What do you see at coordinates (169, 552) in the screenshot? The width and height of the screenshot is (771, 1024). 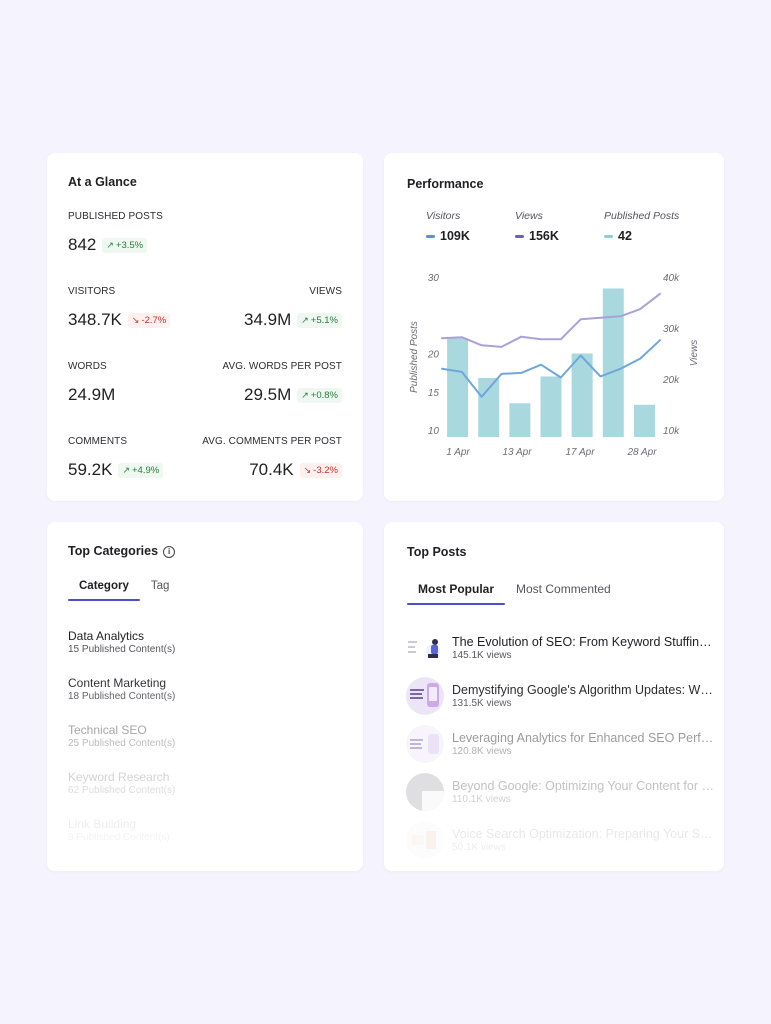 I see `info-icon: i` at bounding box center [169, 552].